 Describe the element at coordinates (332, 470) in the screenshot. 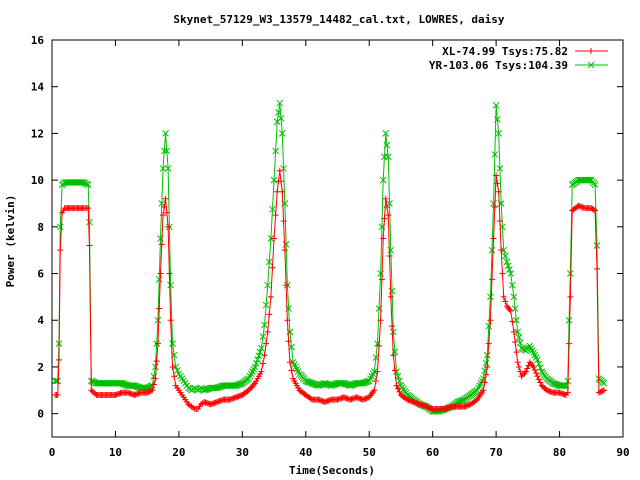

I see `x-axis-label: Time(Seconds)` at that location.